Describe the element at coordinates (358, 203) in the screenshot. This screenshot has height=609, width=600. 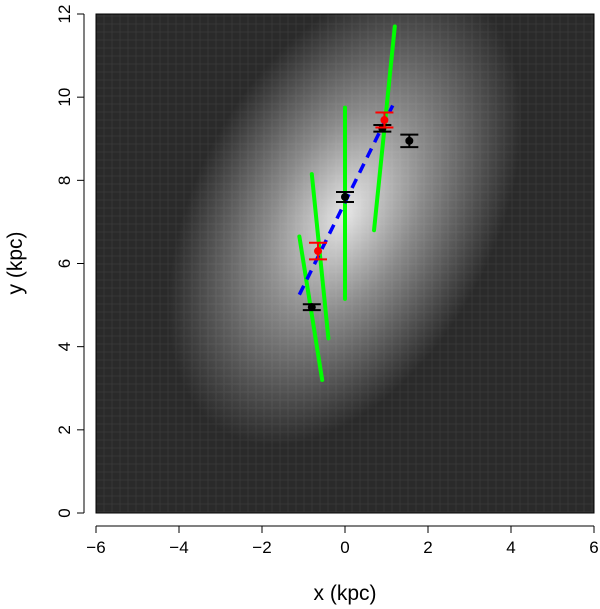
I see `data-marks` at that location.